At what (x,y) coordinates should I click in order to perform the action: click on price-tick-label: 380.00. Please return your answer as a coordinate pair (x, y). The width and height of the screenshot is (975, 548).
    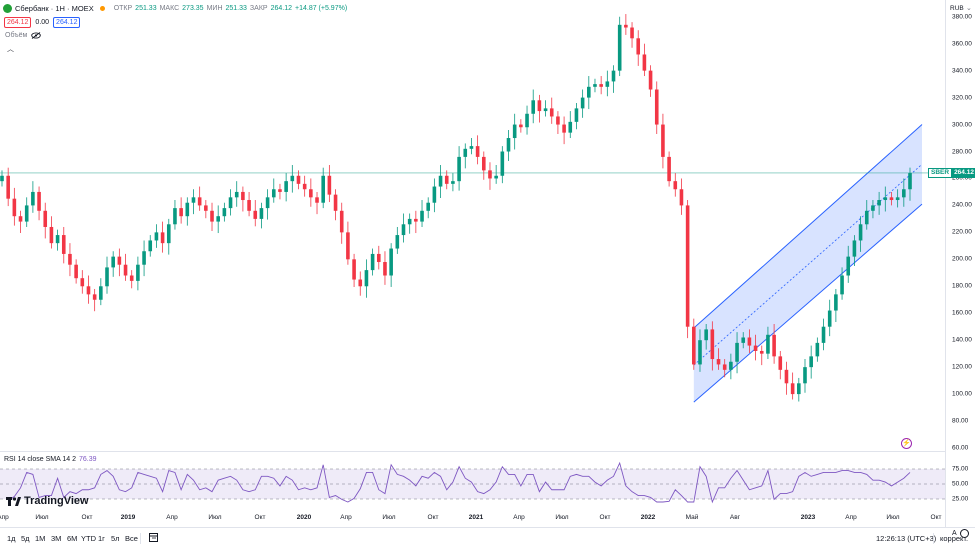
    Looking at the image, I should click on (962, 17).